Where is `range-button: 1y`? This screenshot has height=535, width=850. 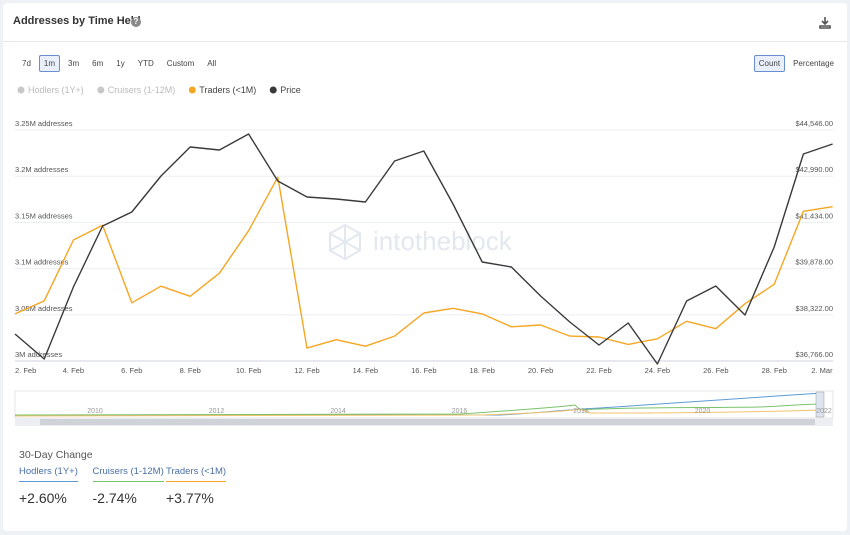
range-button: 1y is located at coordinates (120, 63).